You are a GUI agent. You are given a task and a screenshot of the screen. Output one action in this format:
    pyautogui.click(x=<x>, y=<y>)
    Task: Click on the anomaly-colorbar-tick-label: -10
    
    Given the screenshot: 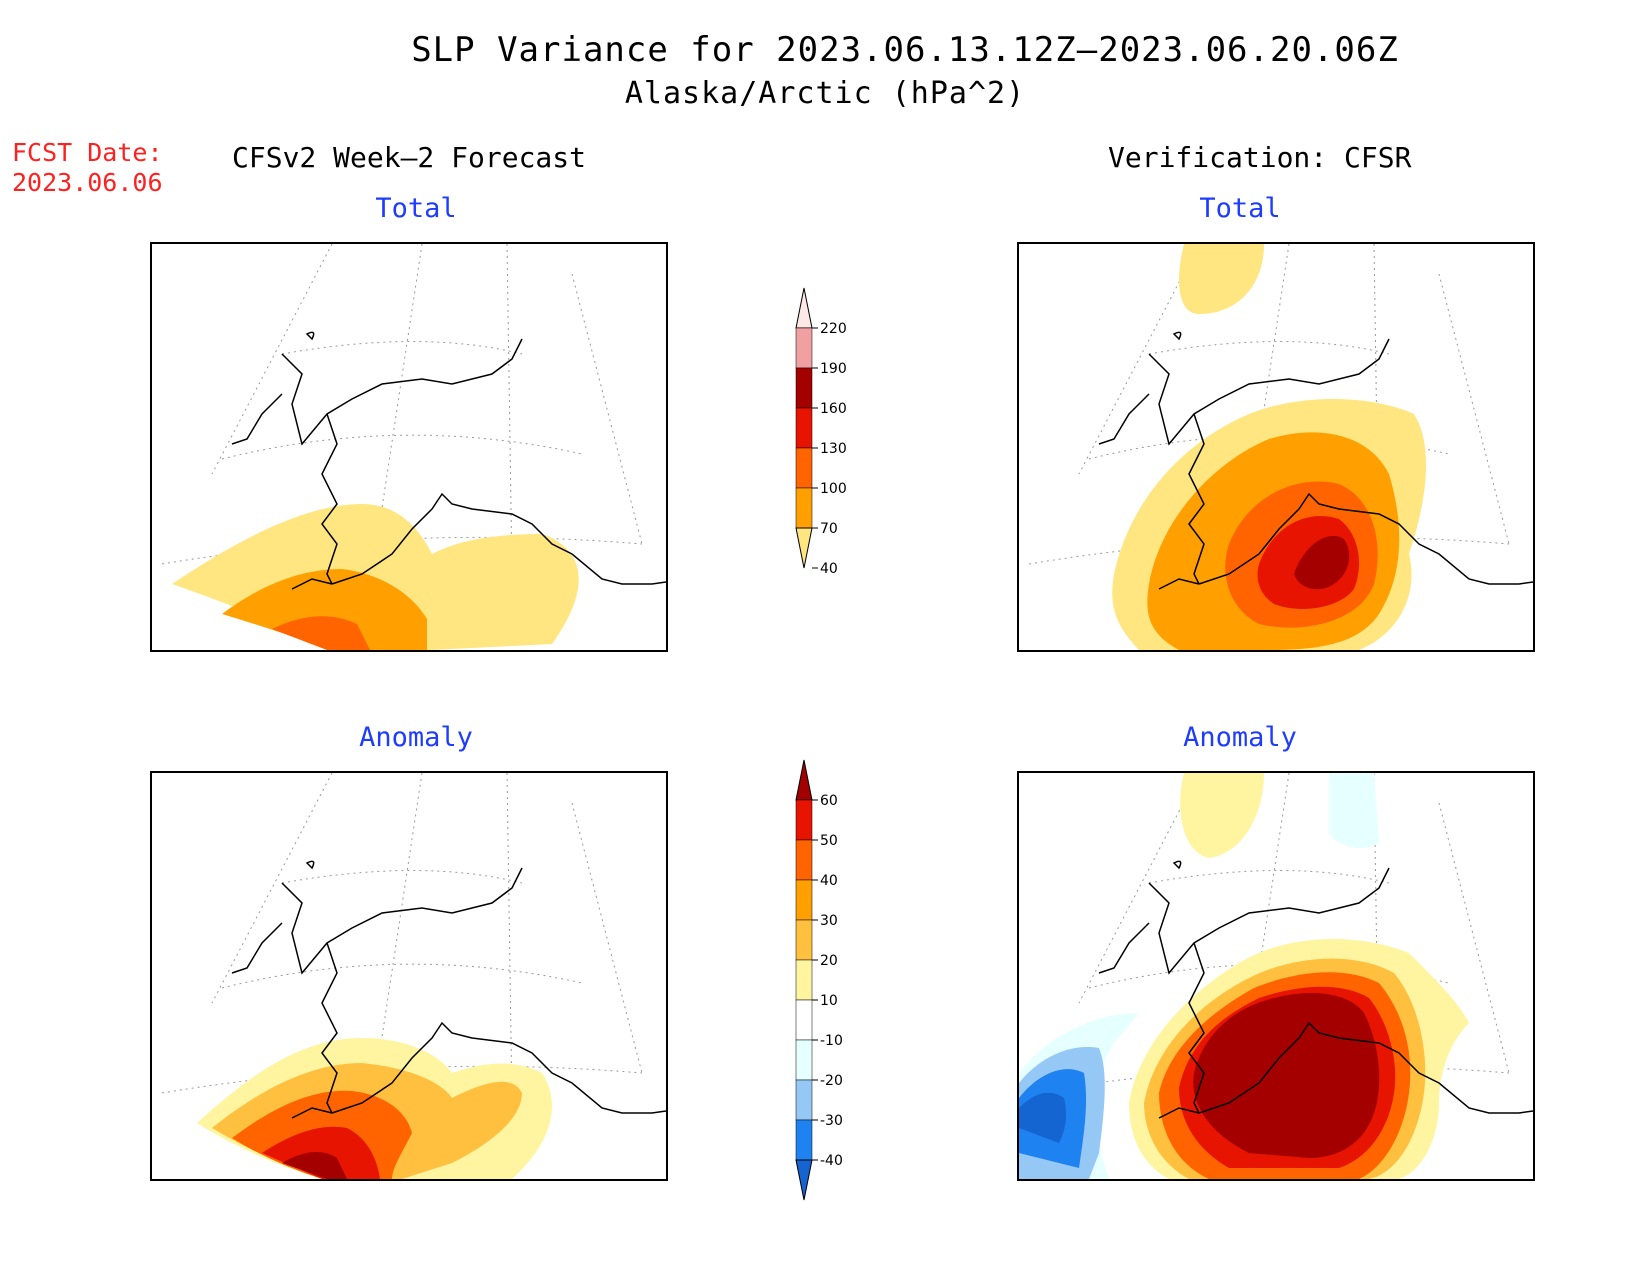 What is the action you would take?
    pyautogui.click(x=831, y=1041)
    